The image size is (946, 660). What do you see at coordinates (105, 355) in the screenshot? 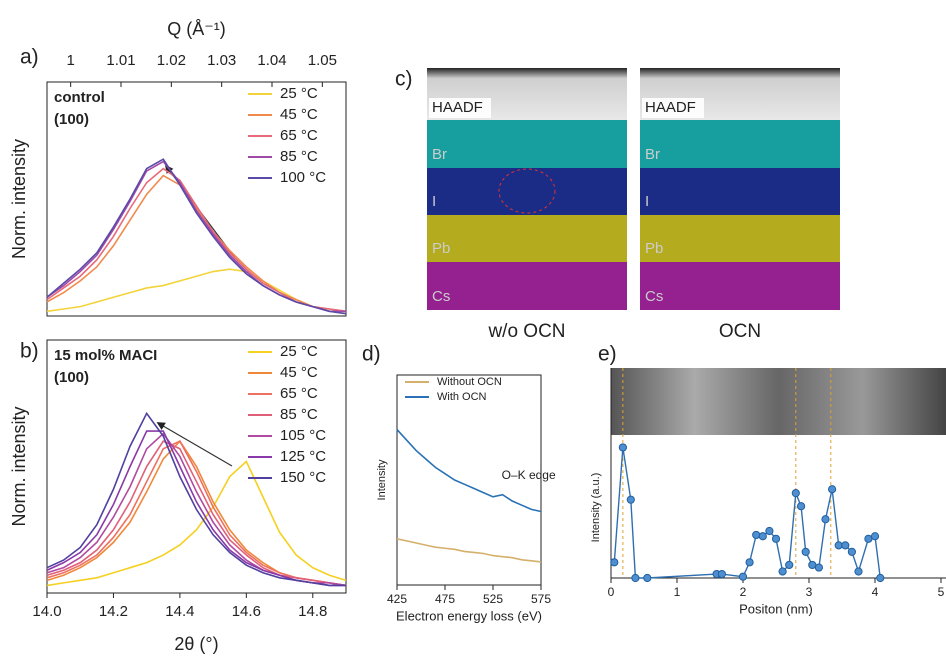
I see `sample-label: 15 mol% MACI` at bounding box center [105, 355].